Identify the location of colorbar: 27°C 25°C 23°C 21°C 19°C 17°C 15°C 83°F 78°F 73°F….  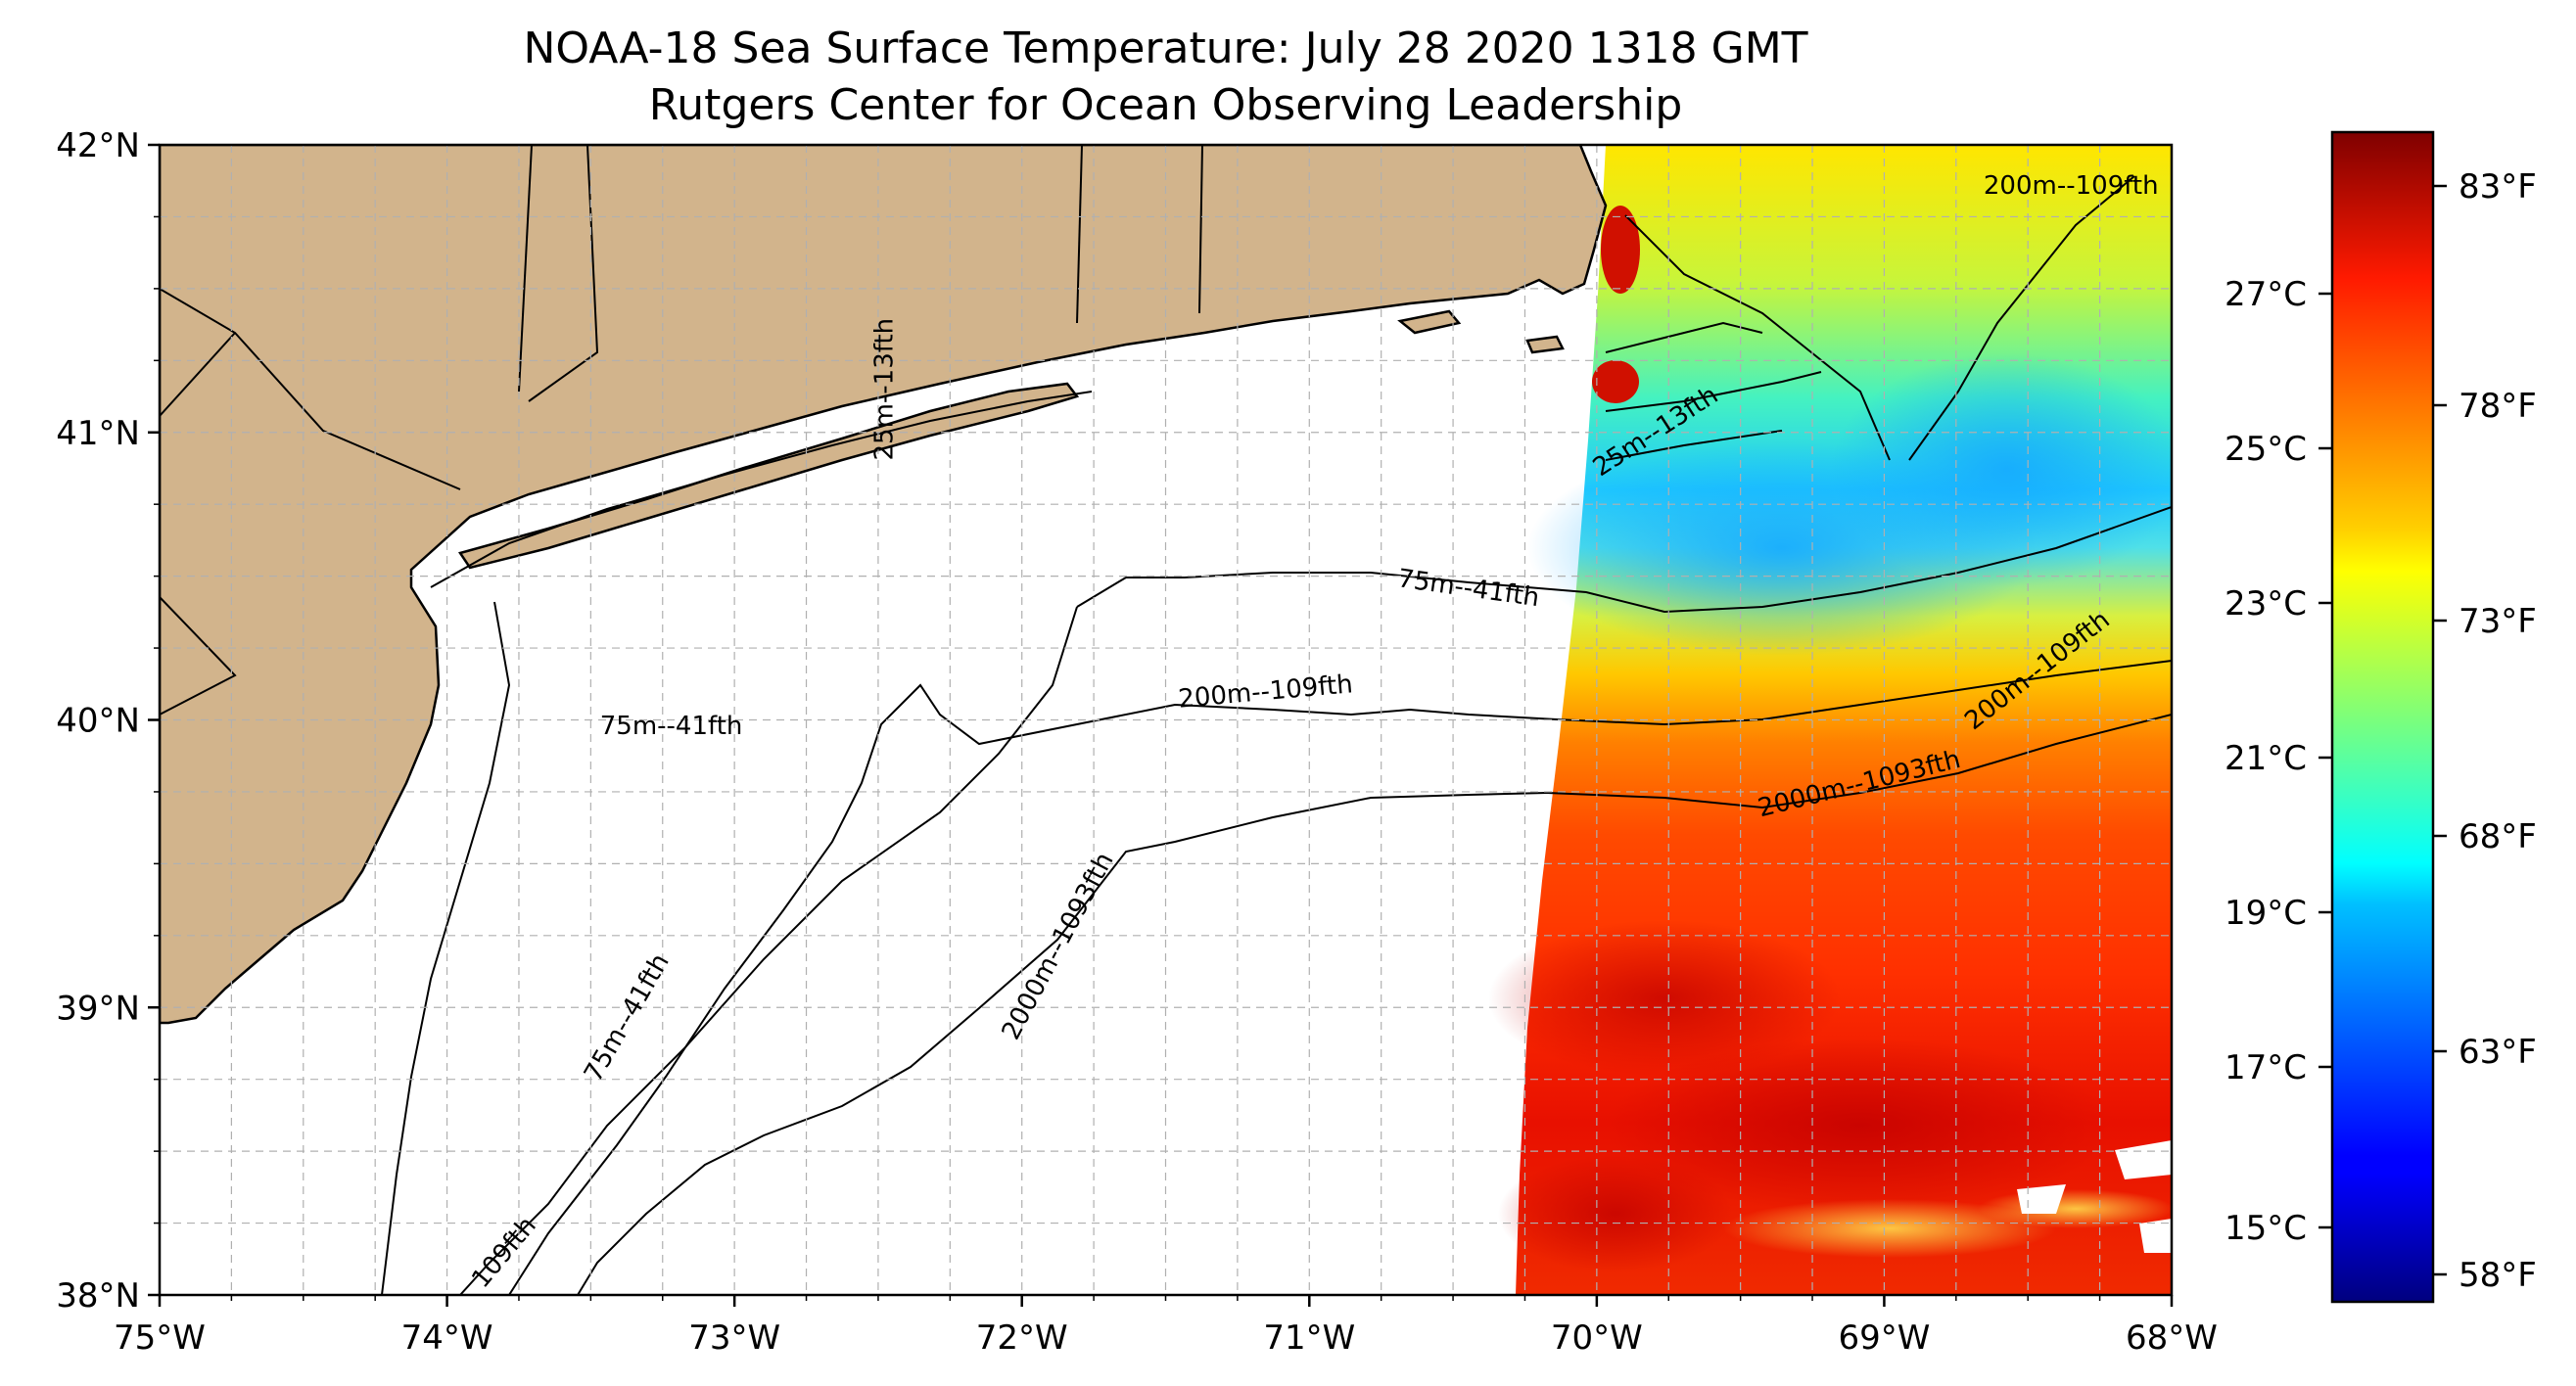
(2381, 717).